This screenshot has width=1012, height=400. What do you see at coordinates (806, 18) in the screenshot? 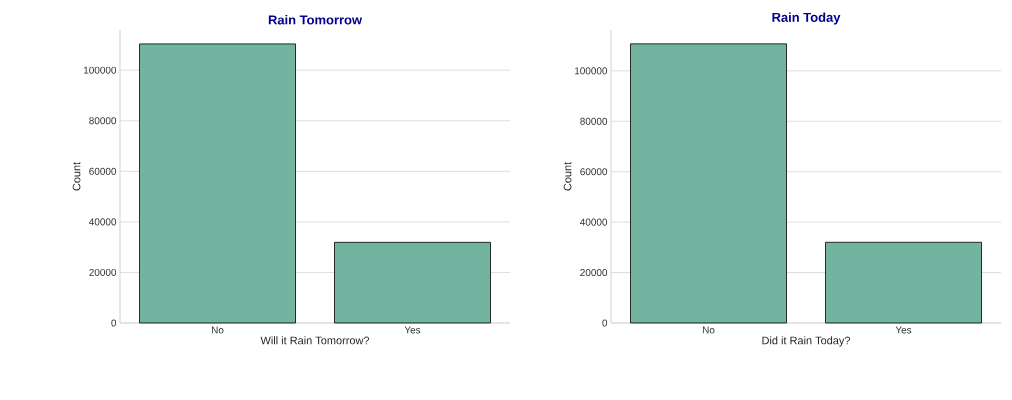
I see `chart-title: Rain Today` at bounding box center [806, 18].